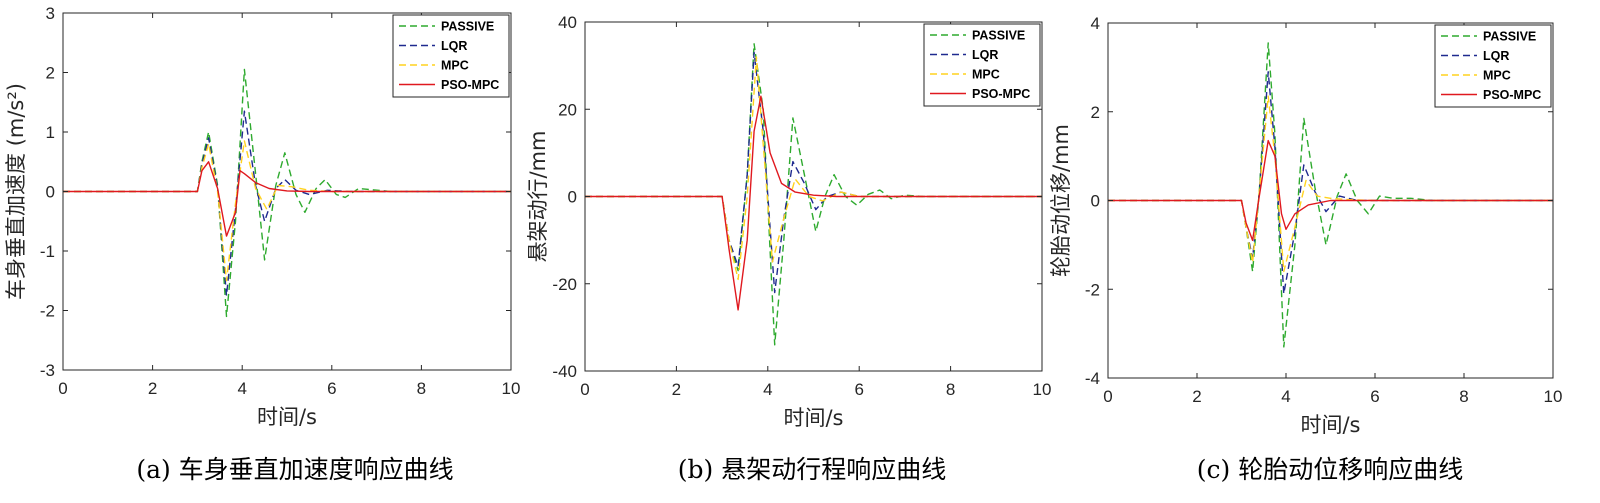 This screenshot has width=1600, height=503. Describe the element at coordinates (50, 132) in the screenshot. I see `y-tick-label: 1` at that location.